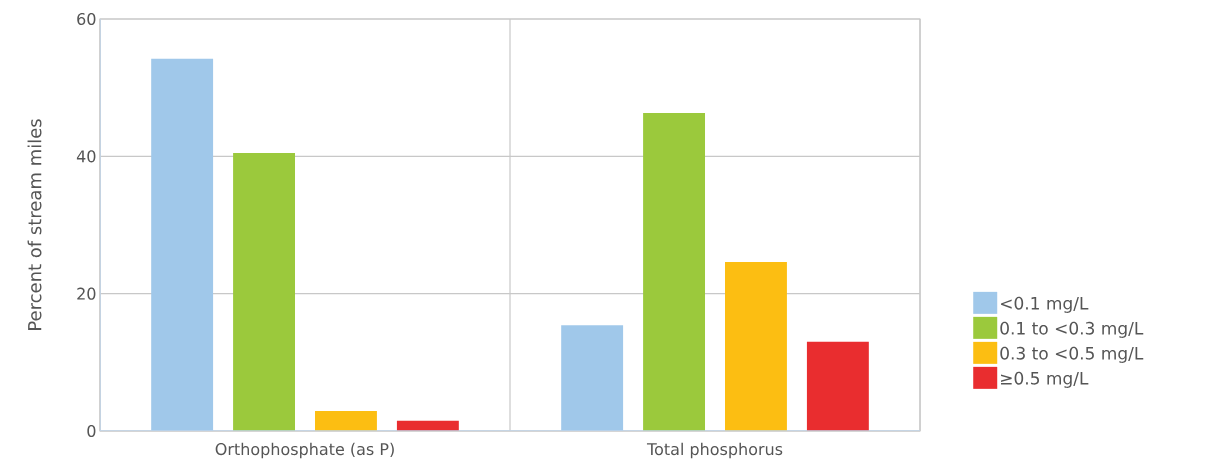 Image resolution: width=1208 pixels, height=471 pixels. Describe the element at coordinates (1072, 354) in the screenshot. I see `legend-label: 0.3 to <0.5 mg/L` at that location.